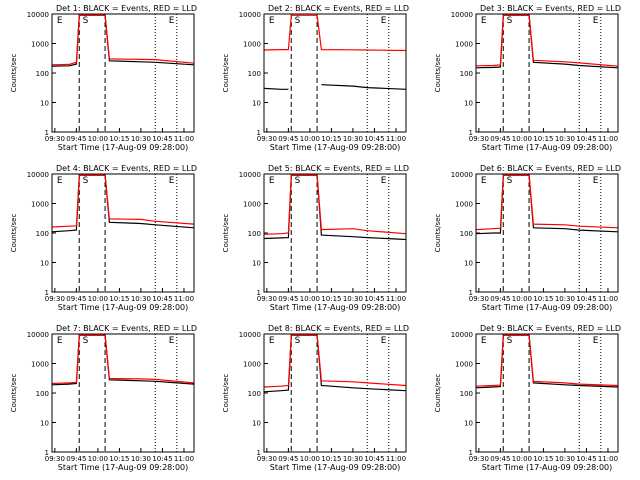 The width and height of the screenshot is (640, 480). I want to click on panel-title: Det 3: BLACK = Events, RED = LLD, so click(550, 8).